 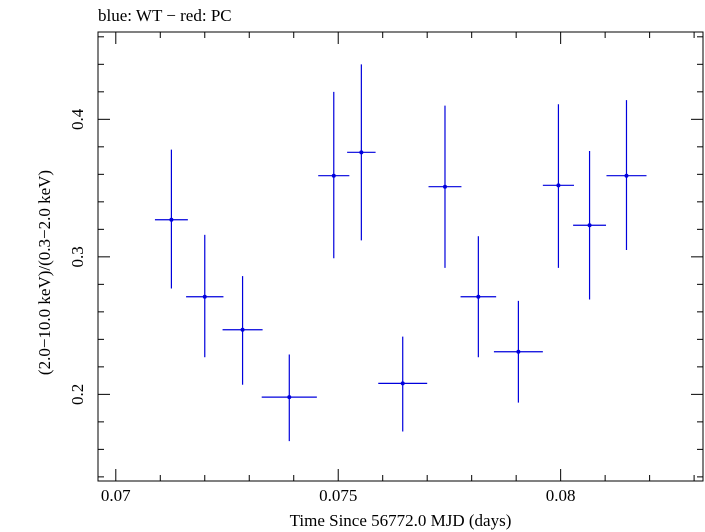 What do you see at coordinates (77, 394) in the screenshot?
I see `y-tick-label: 0.2` at bounding box center [77, 394].